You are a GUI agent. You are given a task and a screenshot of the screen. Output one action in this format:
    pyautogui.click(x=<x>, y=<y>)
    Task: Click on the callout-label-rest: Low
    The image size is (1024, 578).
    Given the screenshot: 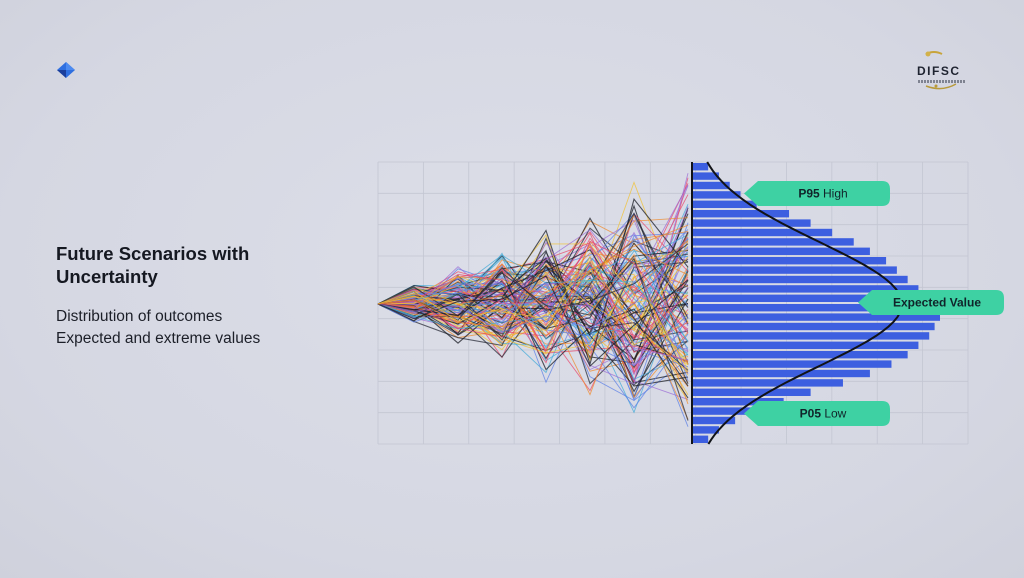 What is the action you would take?
    pyautogui.click(x=834, y=414)
    